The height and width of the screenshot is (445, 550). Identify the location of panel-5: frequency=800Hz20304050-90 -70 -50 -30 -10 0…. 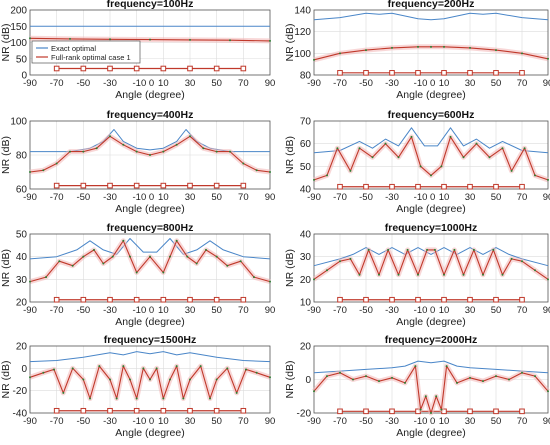
(137, 275).